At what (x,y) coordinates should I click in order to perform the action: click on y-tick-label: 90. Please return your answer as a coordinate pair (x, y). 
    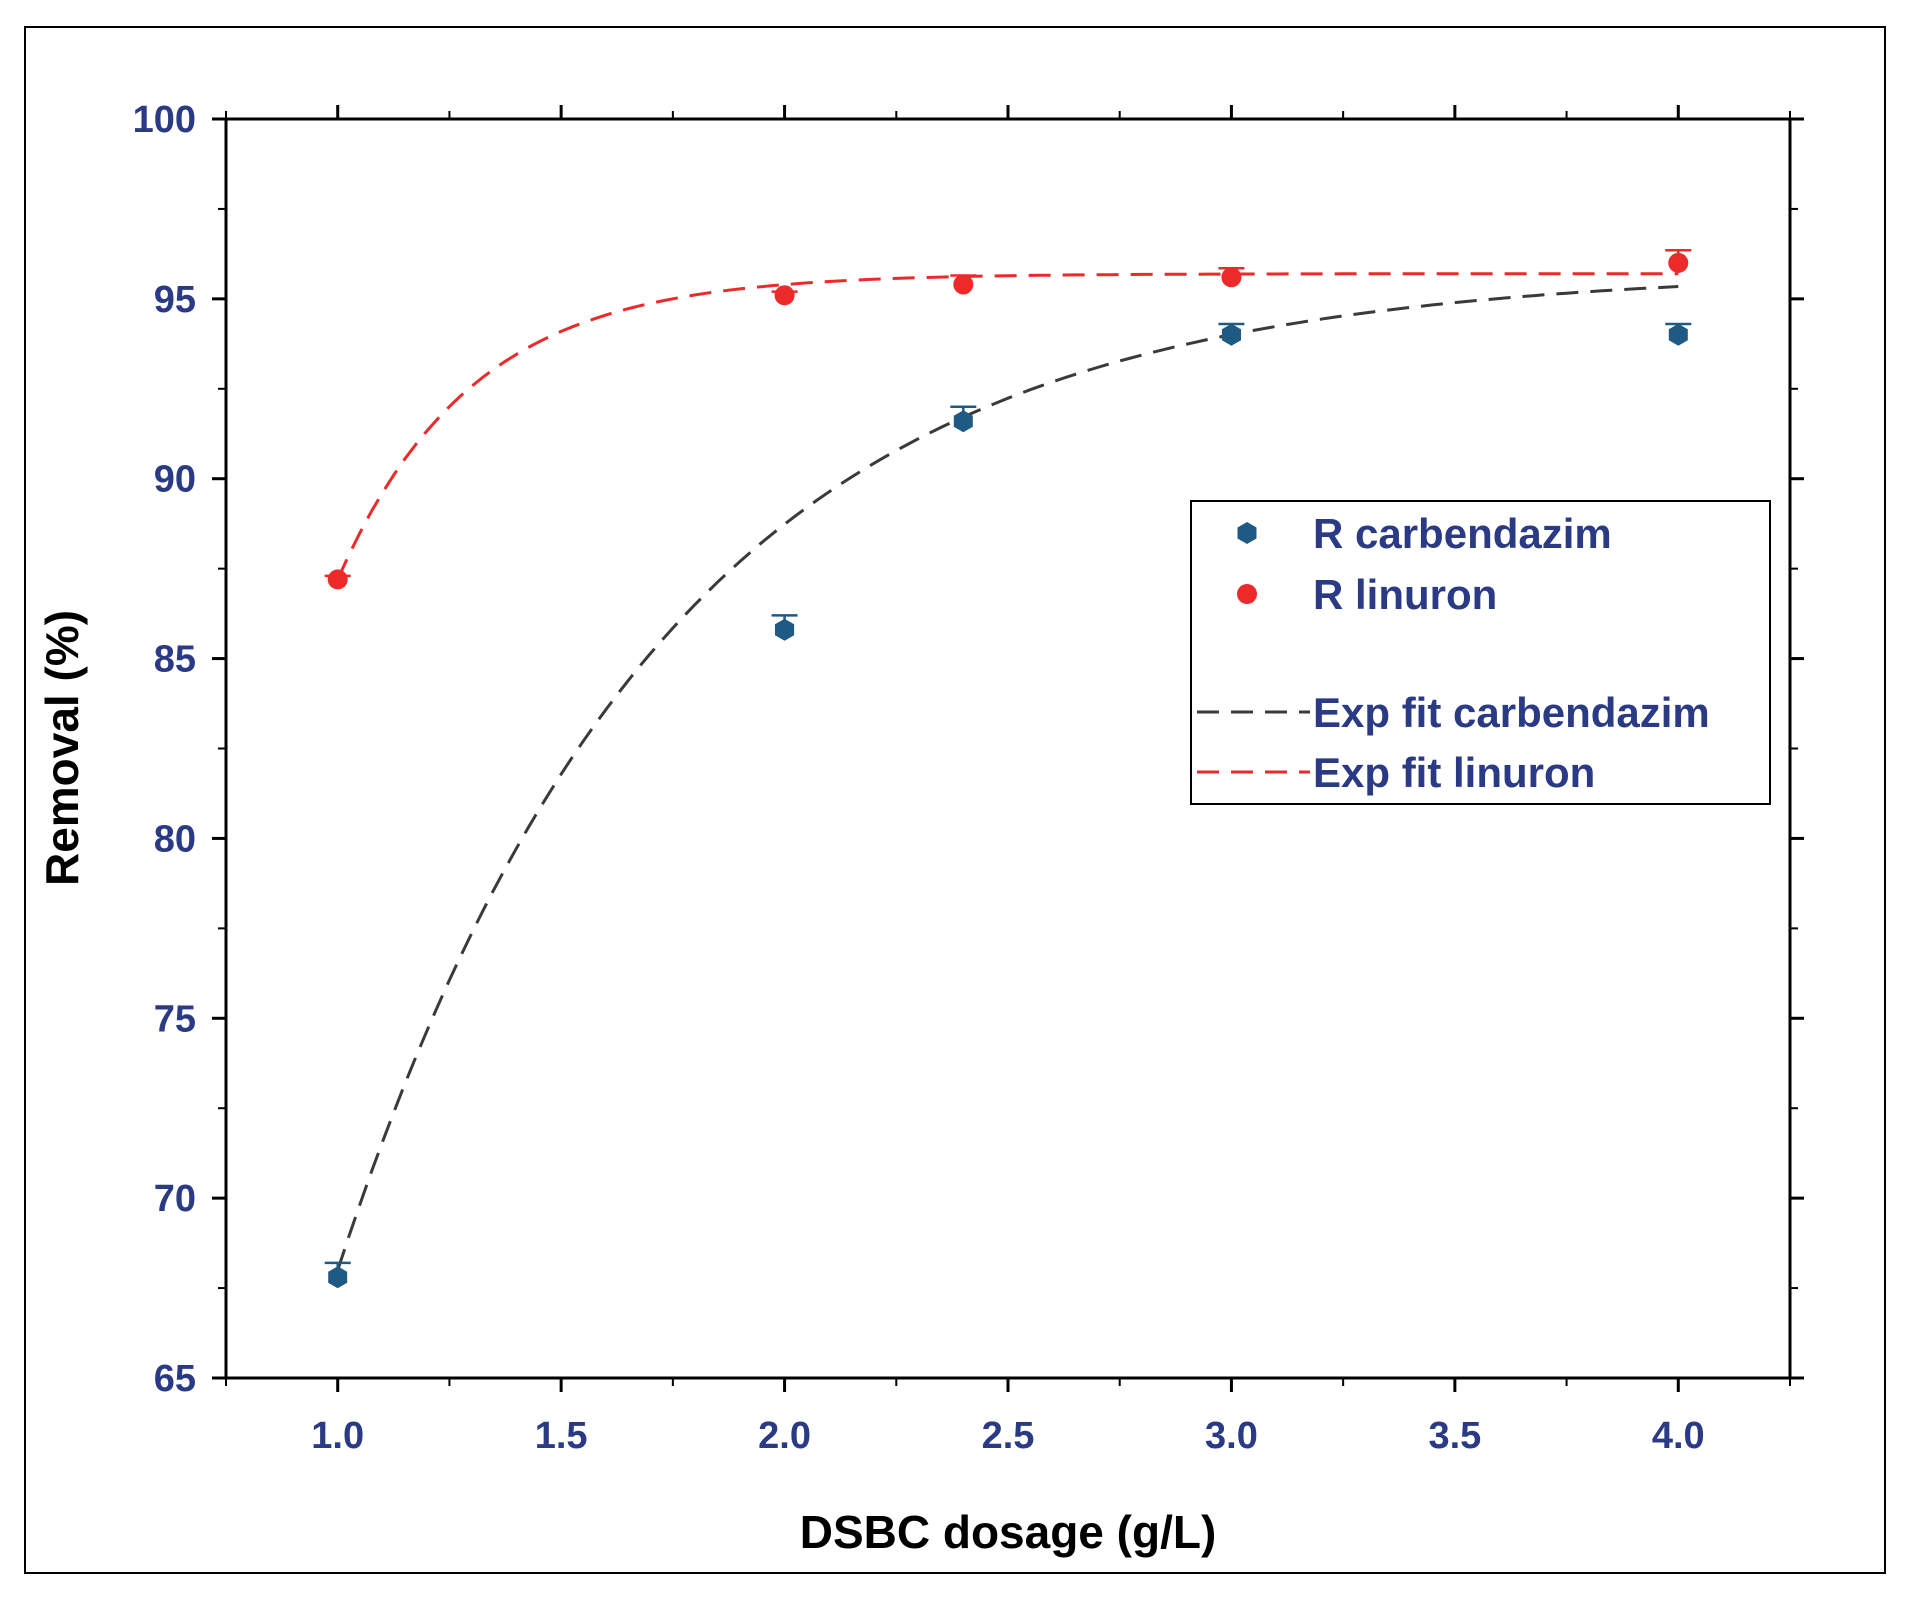
    Looking at the image, I should click on (175, 480).